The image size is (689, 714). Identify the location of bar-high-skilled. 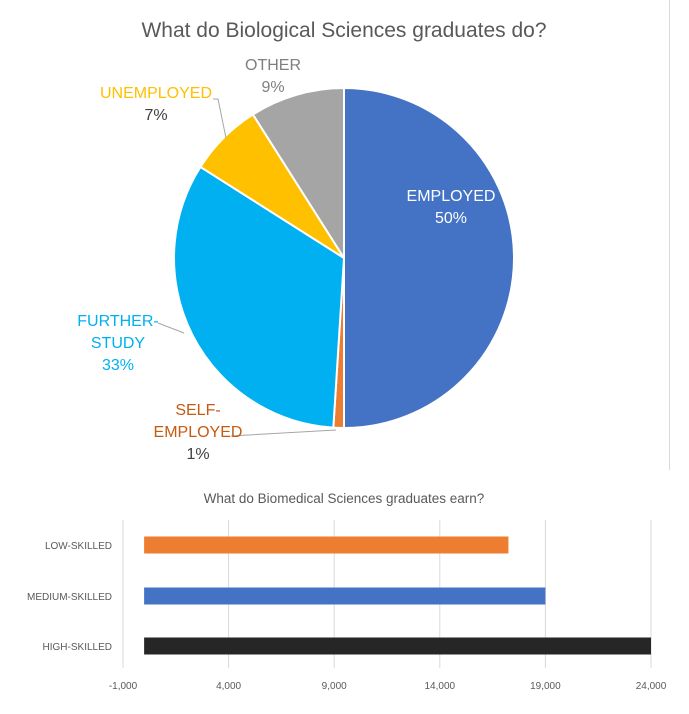
(397, 646).